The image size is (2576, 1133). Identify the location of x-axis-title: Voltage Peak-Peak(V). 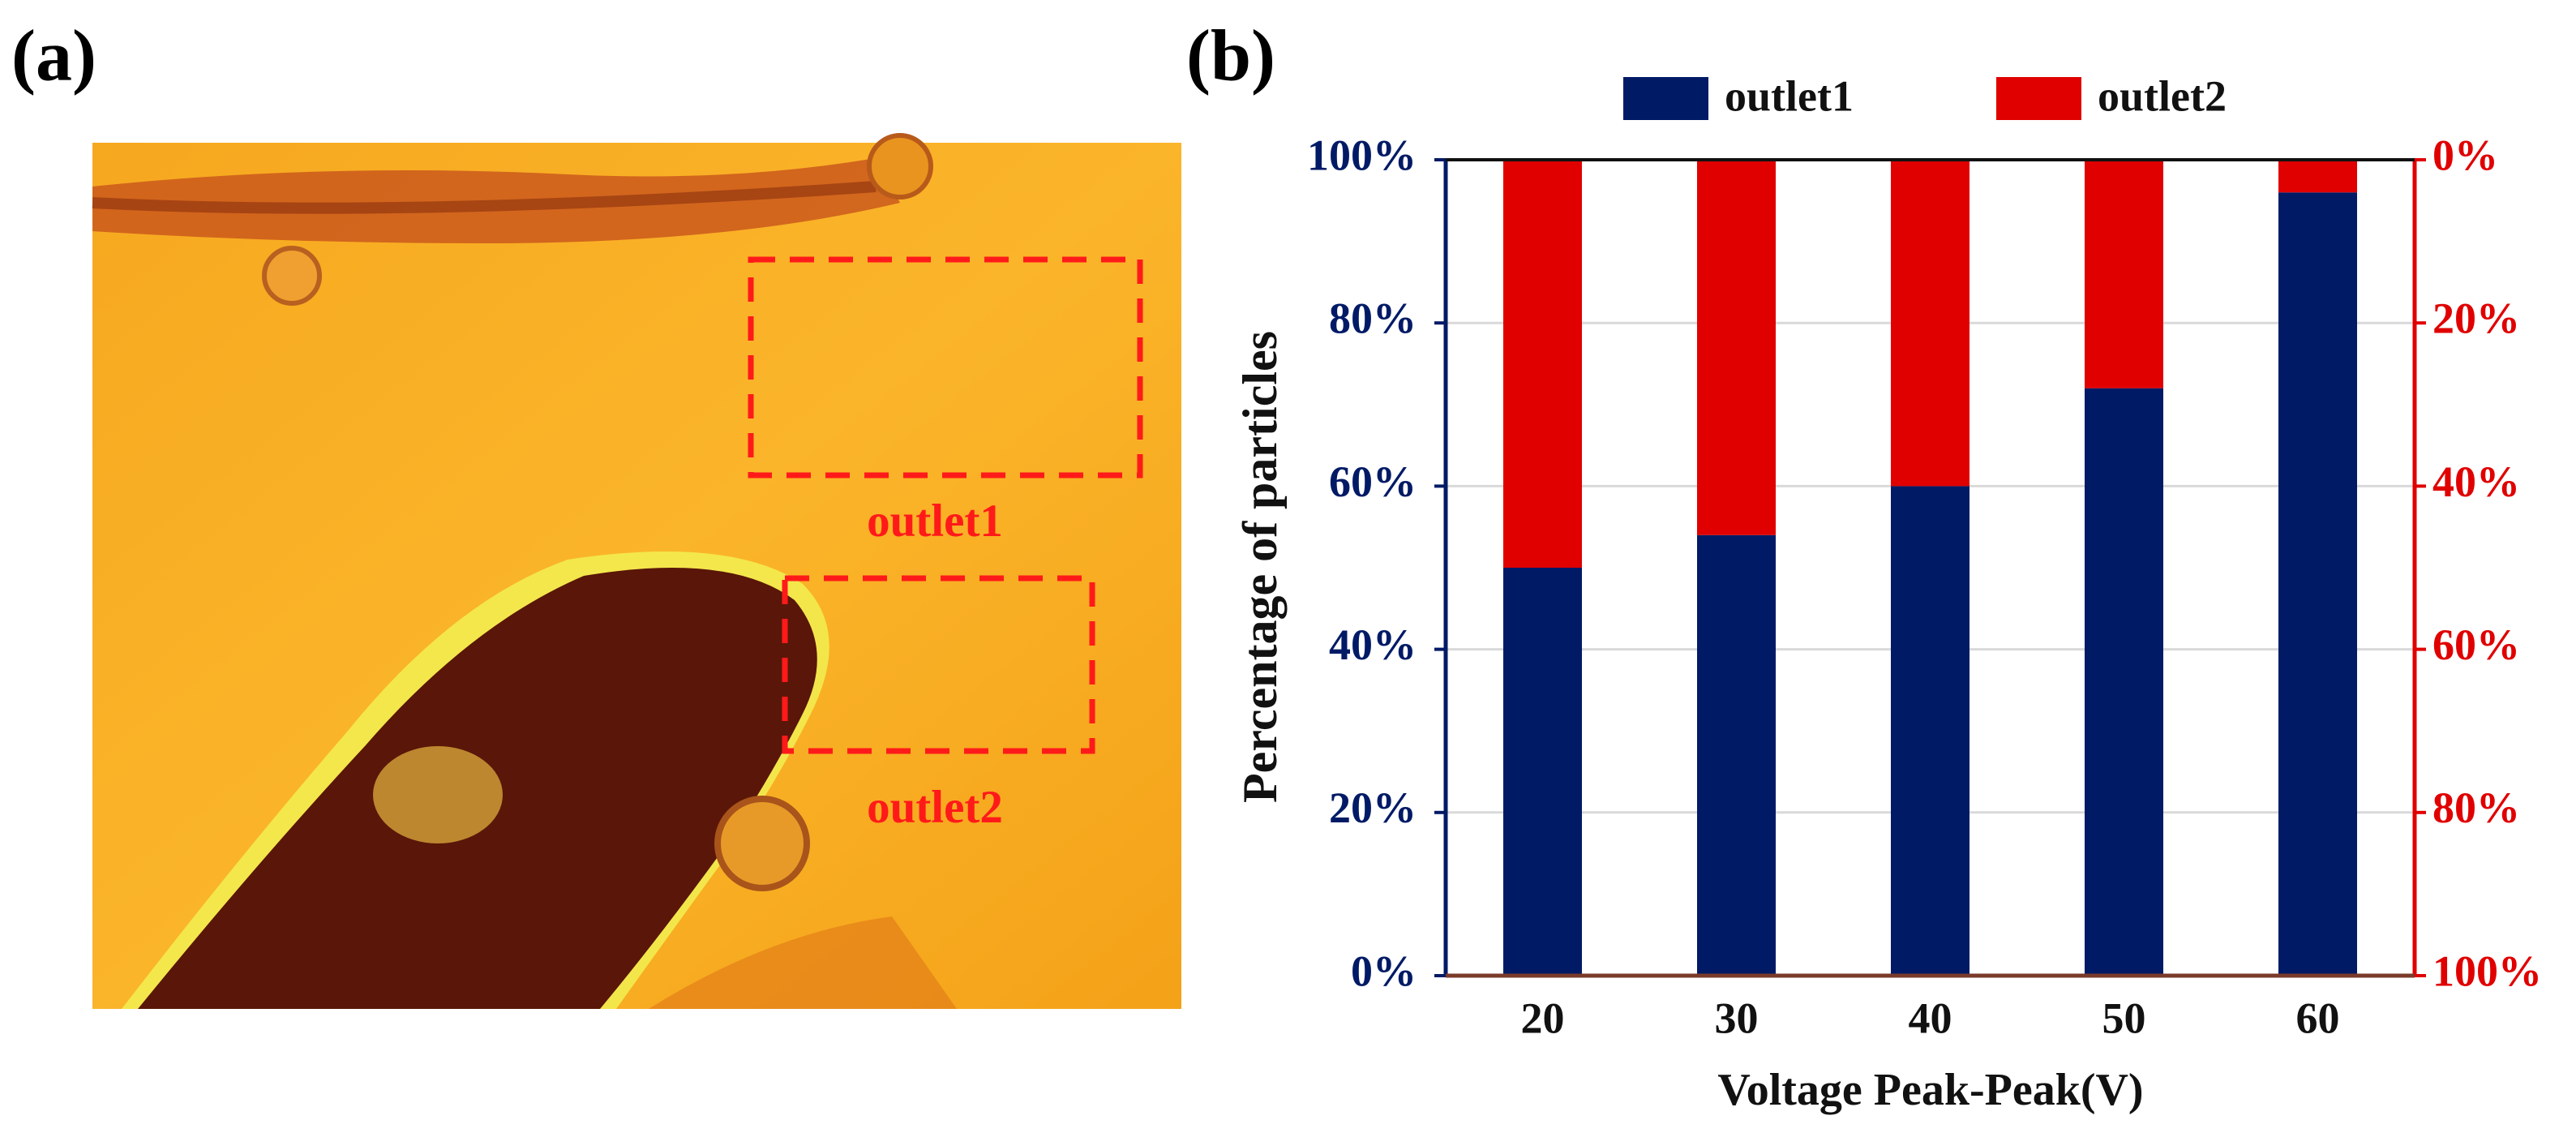
(1930, 1090).